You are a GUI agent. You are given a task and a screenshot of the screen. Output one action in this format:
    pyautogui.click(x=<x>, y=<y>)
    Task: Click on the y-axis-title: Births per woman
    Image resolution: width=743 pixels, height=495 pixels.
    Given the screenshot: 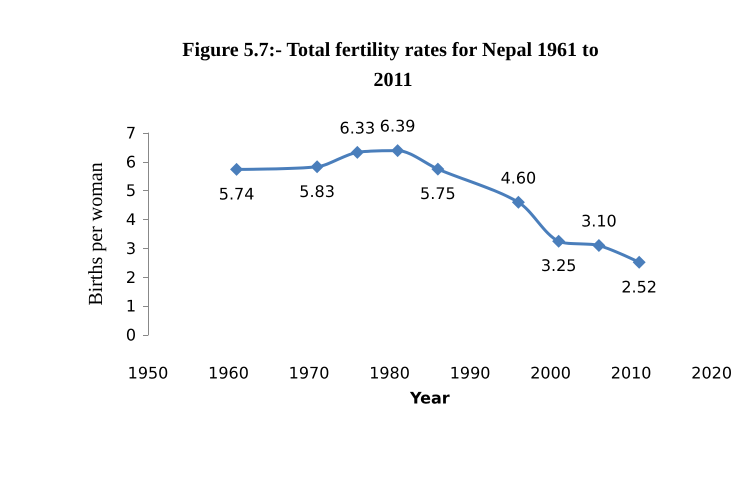 What is the action you would take?
    pyautogui.click(x=96, y=234)
    